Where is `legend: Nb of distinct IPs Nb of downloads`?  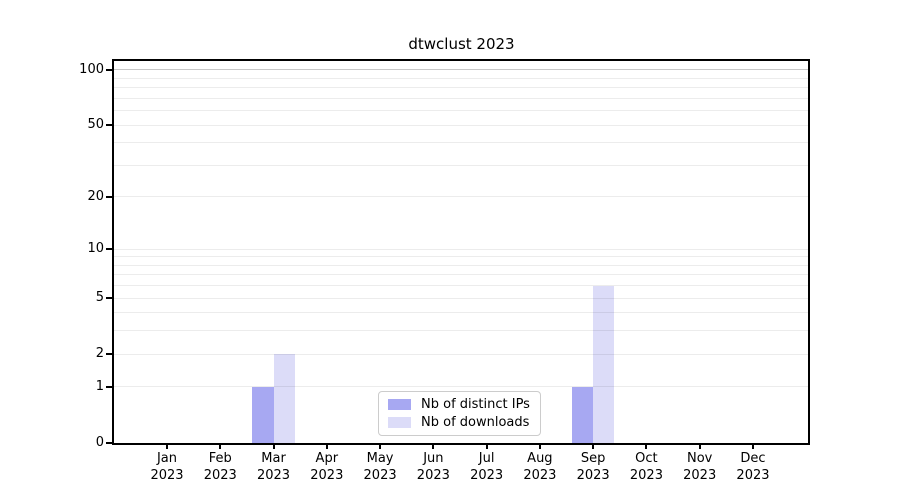 legend: Nb of distinct IPs Nb of downloads is located at coordinates (459, 413).